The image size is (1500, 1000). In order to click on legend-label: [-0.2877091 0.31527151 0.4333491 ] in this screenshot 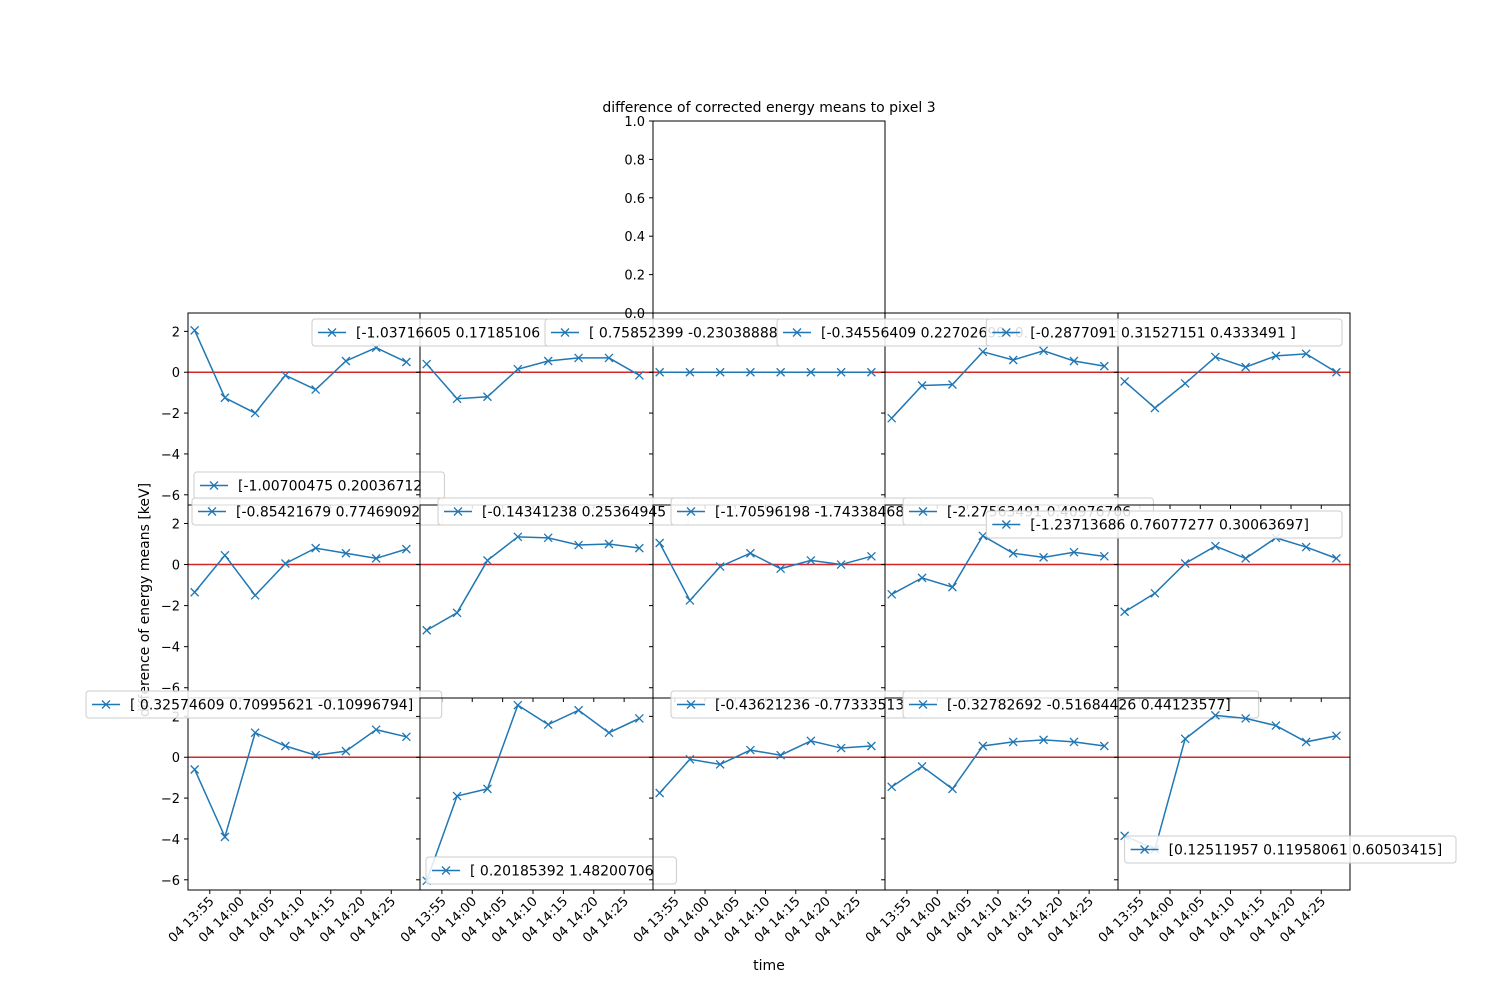, I will do `click(1162, 334)`.